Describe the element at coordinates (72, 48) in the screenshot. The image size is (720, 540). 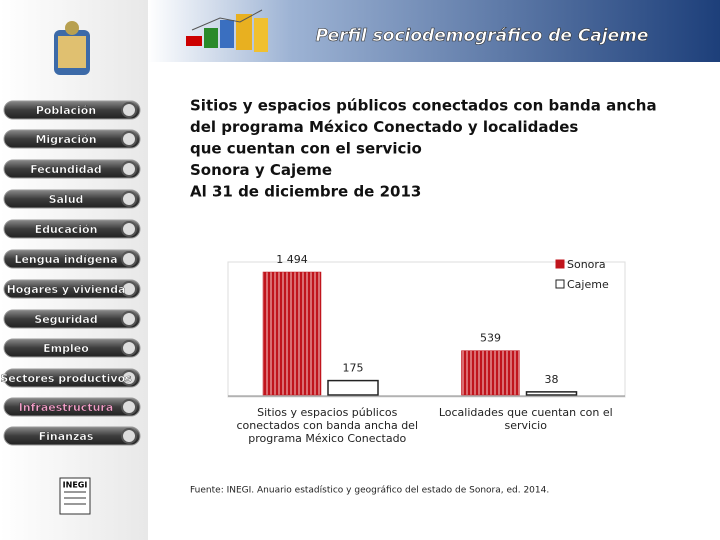
I see `coat-of-arms` at that location.